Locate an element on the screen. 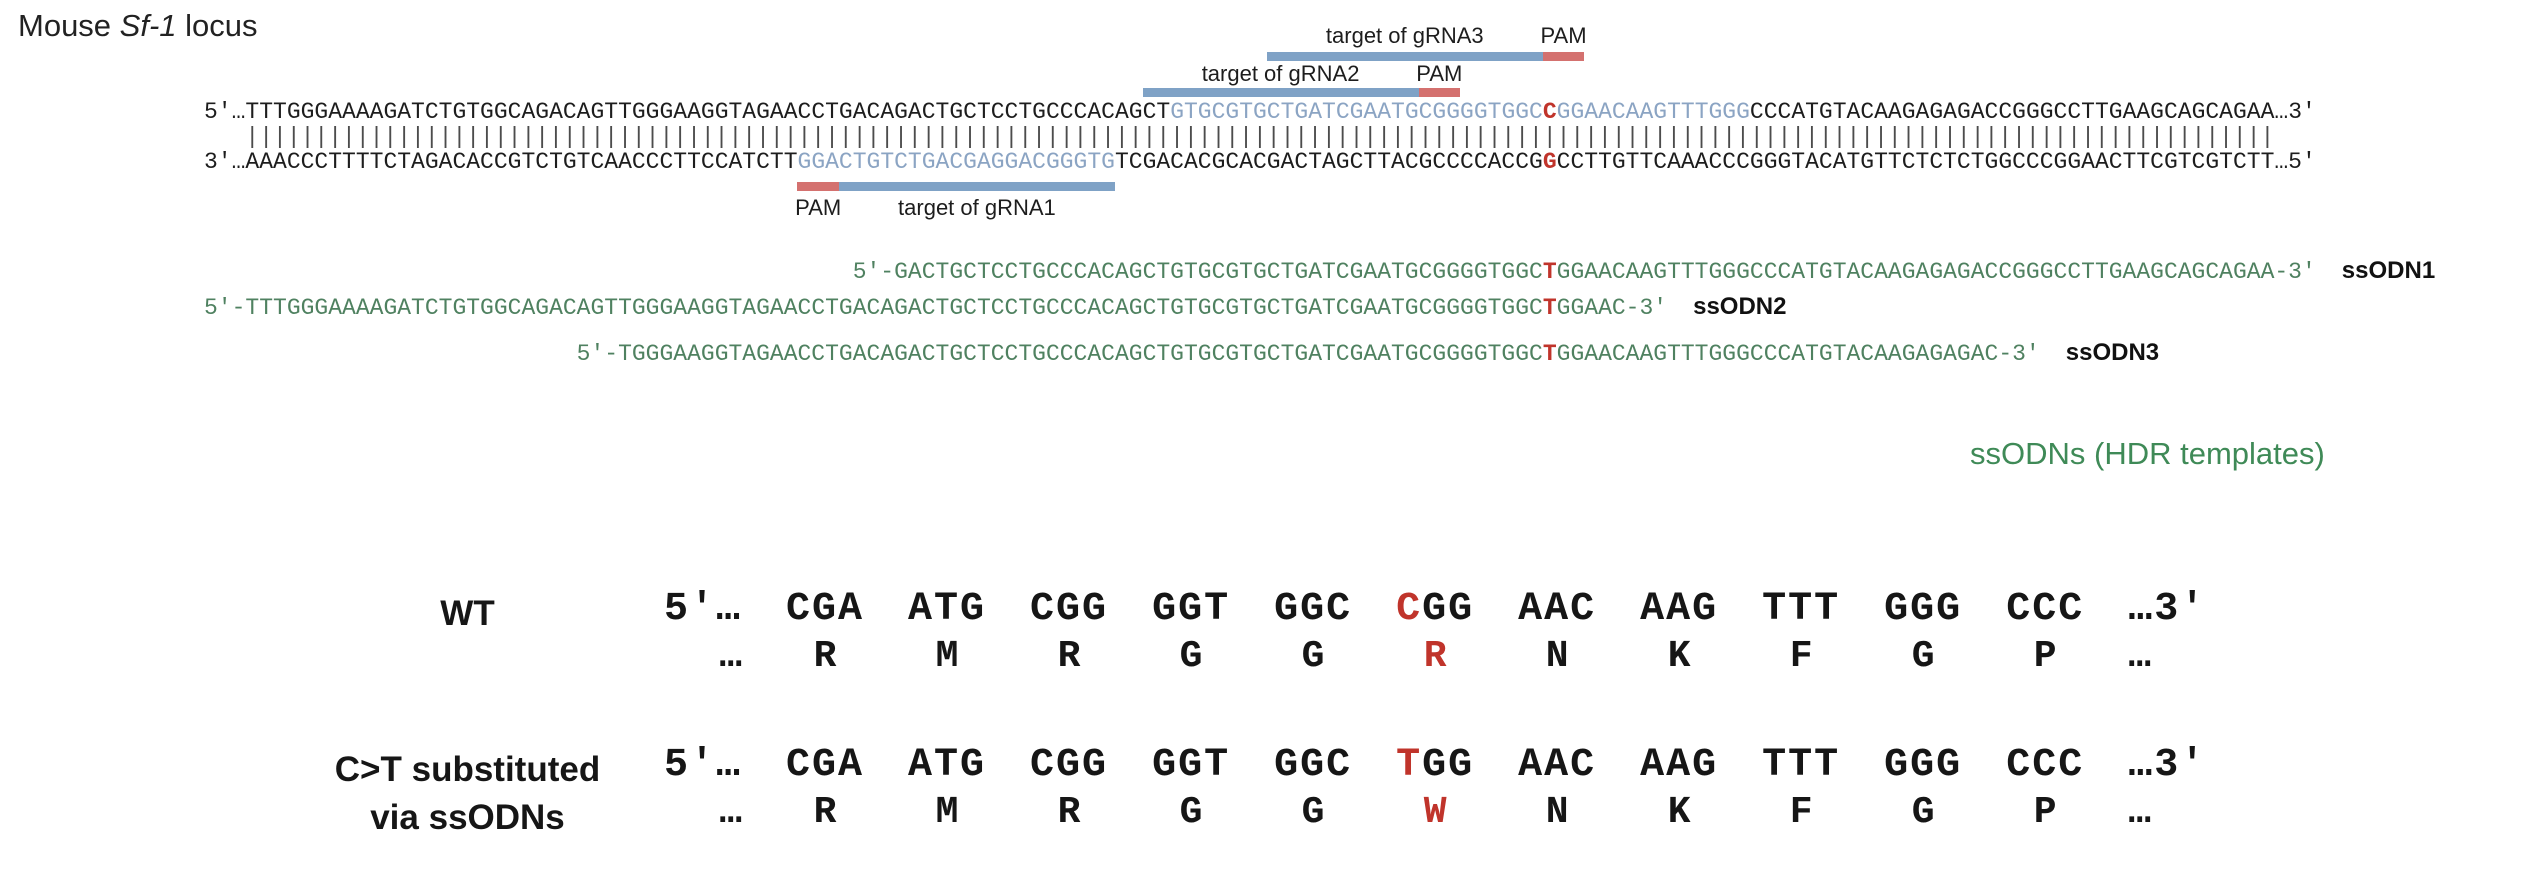 This screenshot has width=2528, height=888. ssodn1-suffix: -3' is located at coordinates (2295, 272).